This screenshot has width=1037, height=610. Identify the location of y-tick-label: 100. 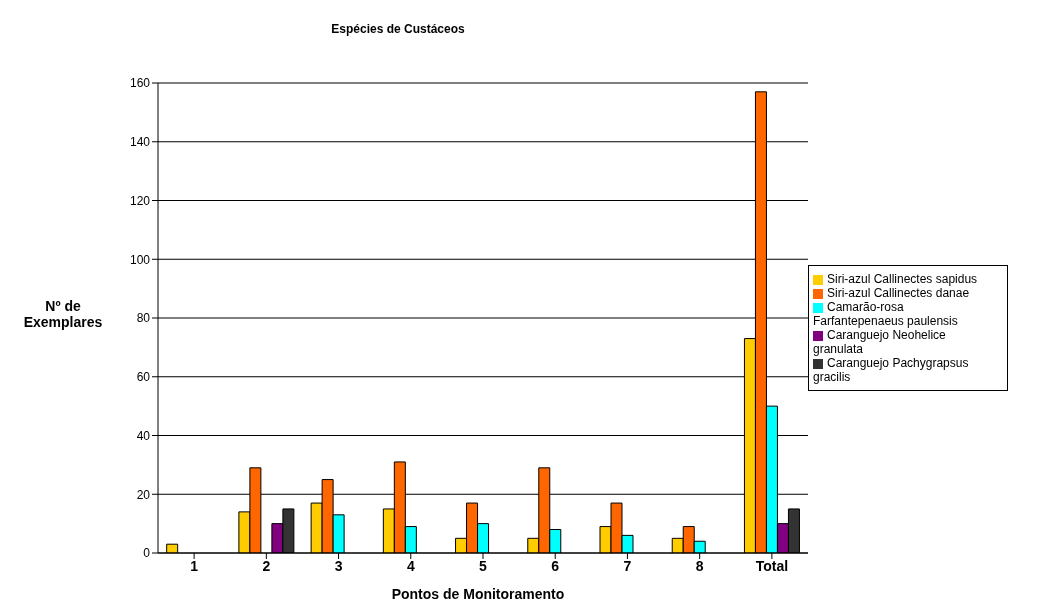
(140, 259).